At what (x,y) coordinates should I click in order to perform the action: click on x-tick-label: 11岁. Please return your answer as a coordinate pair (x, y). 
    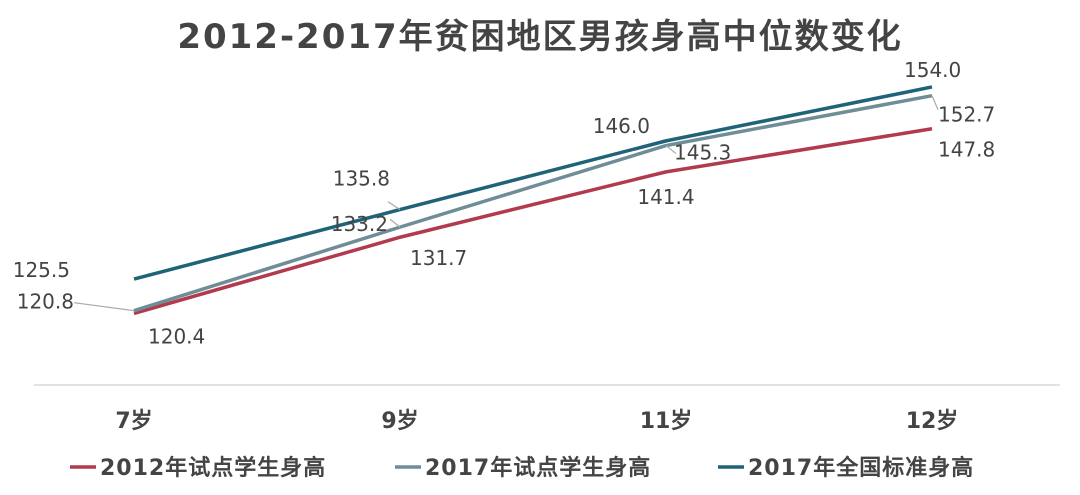
    Looking at the image, I should click on (666, 421).